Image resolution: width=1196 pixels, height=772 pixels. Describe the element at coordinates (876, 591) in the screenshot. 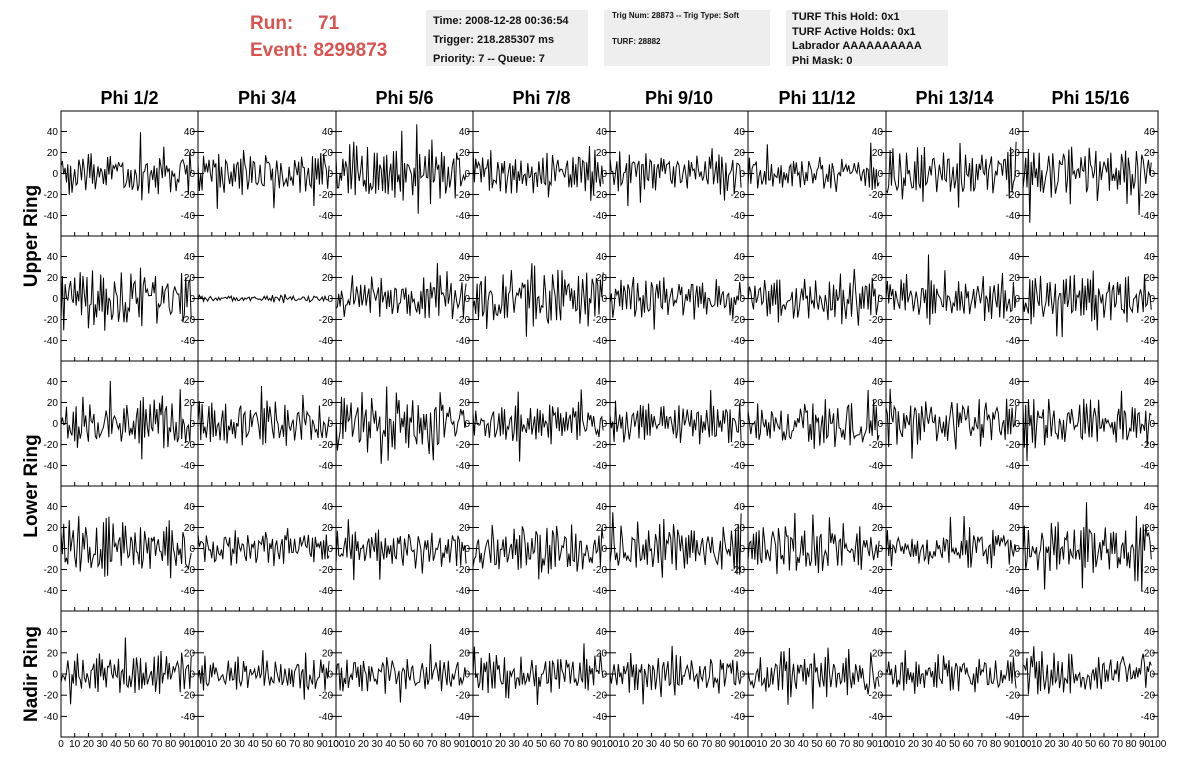

I see `ytick-label-r3c5-0: -40` at that location.